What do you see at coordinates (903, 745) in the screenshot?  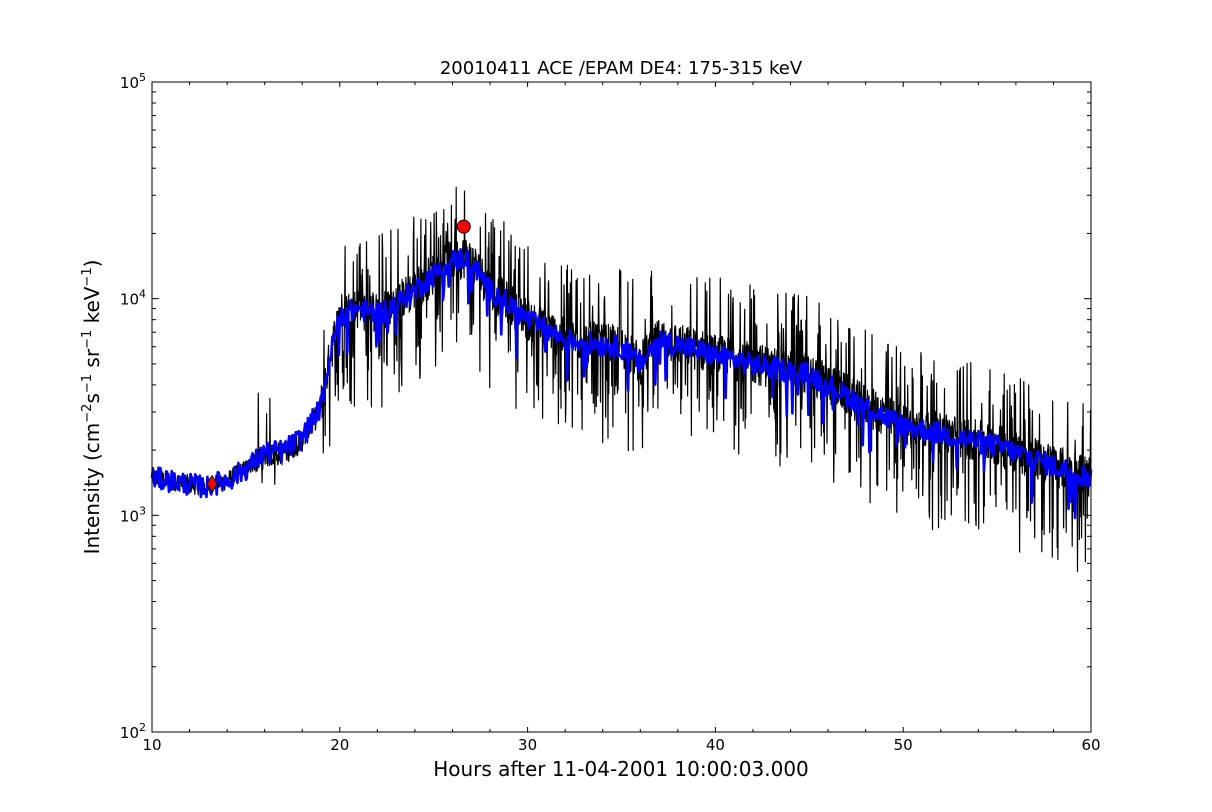 I see `x-tick-label: 50` at bounding box center [903, 745].